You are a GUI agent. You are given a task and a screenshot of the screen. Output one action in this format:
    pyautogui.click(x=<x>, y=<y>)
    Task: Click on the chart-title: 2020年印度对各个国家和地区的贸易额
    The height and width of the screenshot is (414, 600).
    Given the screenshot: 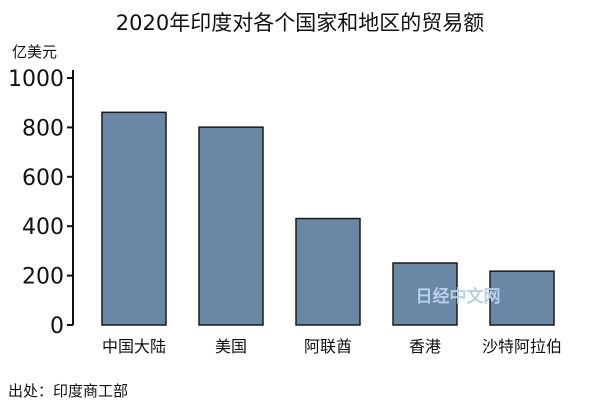 What is the action you would take?
    pyautogui.click(x=300, y=23)
    